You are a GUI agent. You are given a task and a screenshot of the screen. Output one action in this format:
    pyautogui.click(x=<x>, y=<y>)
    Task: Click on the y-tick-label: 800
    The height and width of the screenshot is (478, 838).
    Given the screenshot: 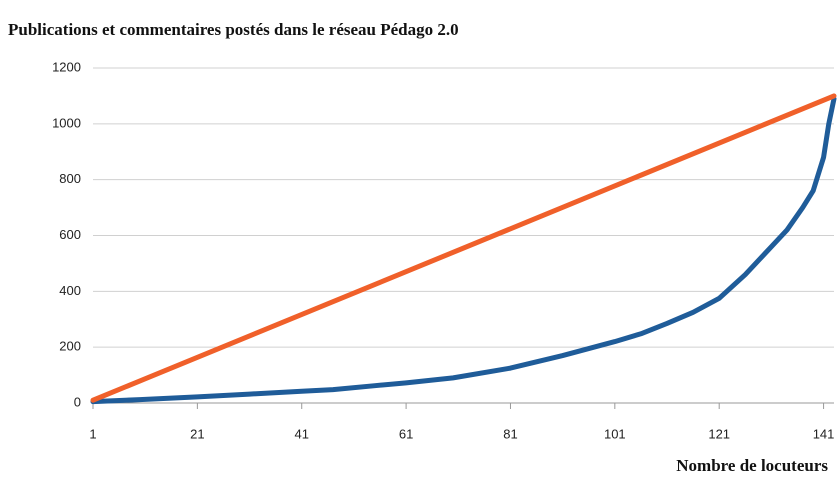 What is the action you would take?
    pyautogui.click(x=70, y=178)
    